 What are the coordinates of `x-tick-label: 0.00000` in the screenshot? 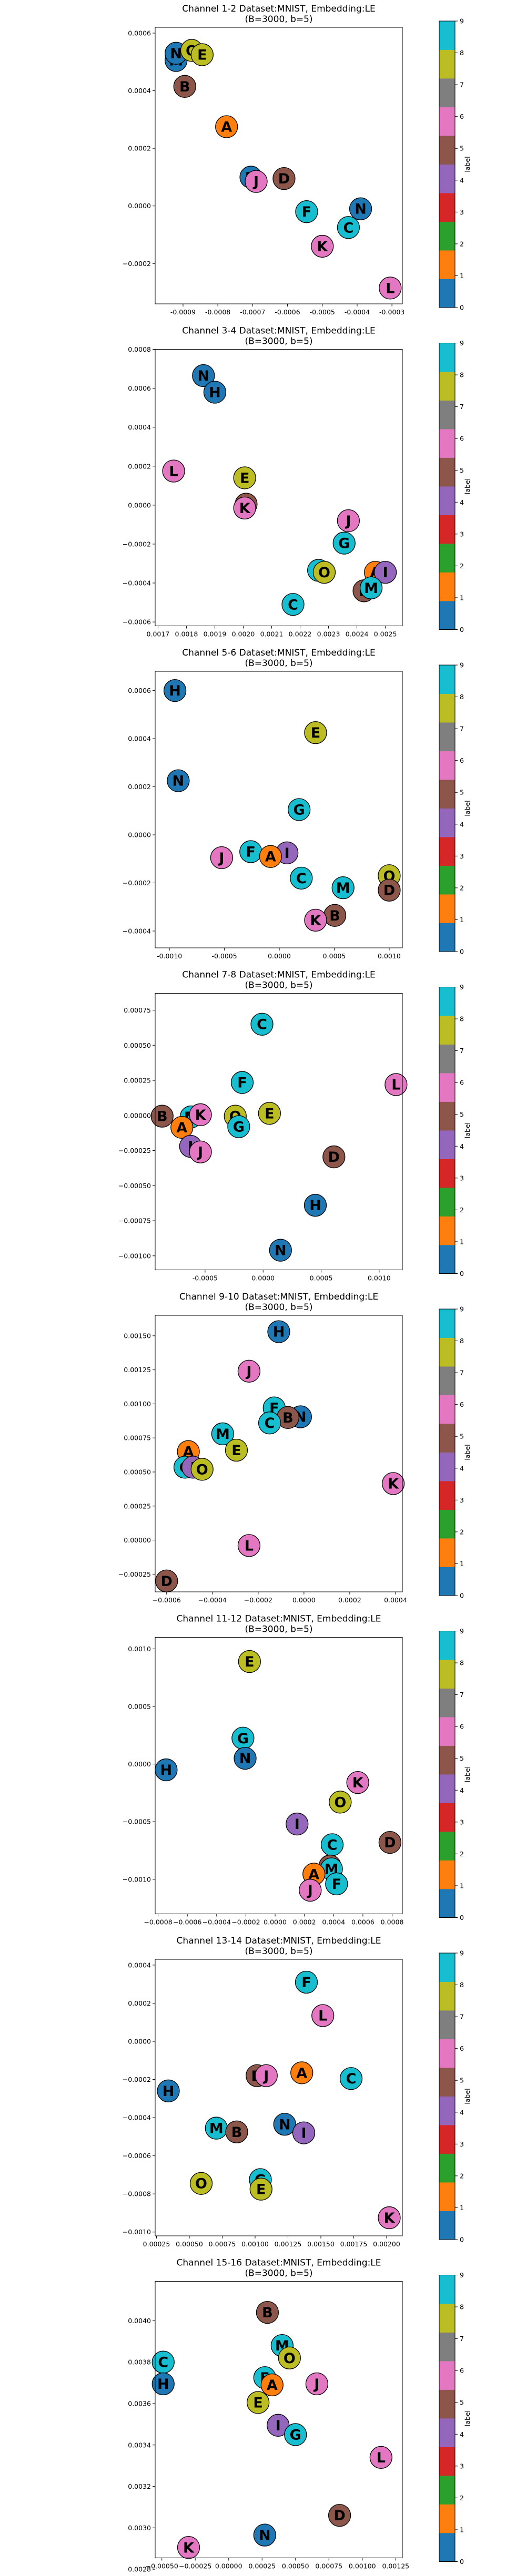 It's located at (228, 2566).